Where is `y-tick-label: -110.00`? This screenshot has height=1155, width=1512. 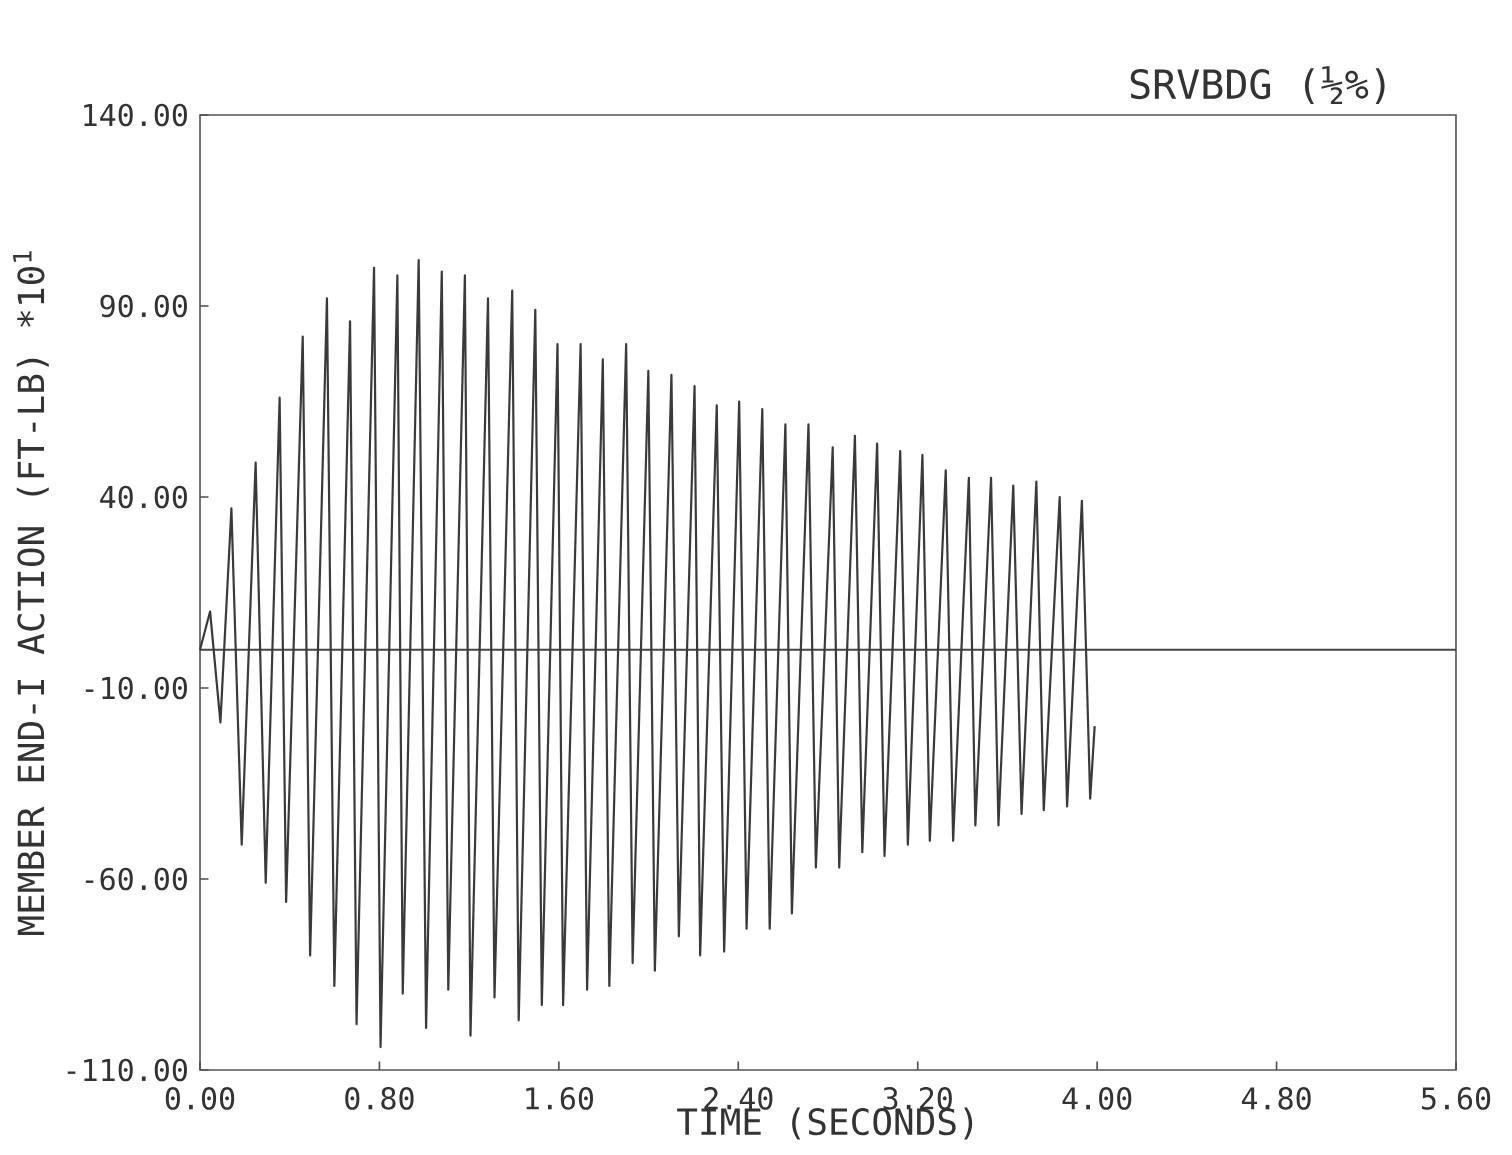 y-tick-label: -110.00 is located at coordinates (127, 1070).